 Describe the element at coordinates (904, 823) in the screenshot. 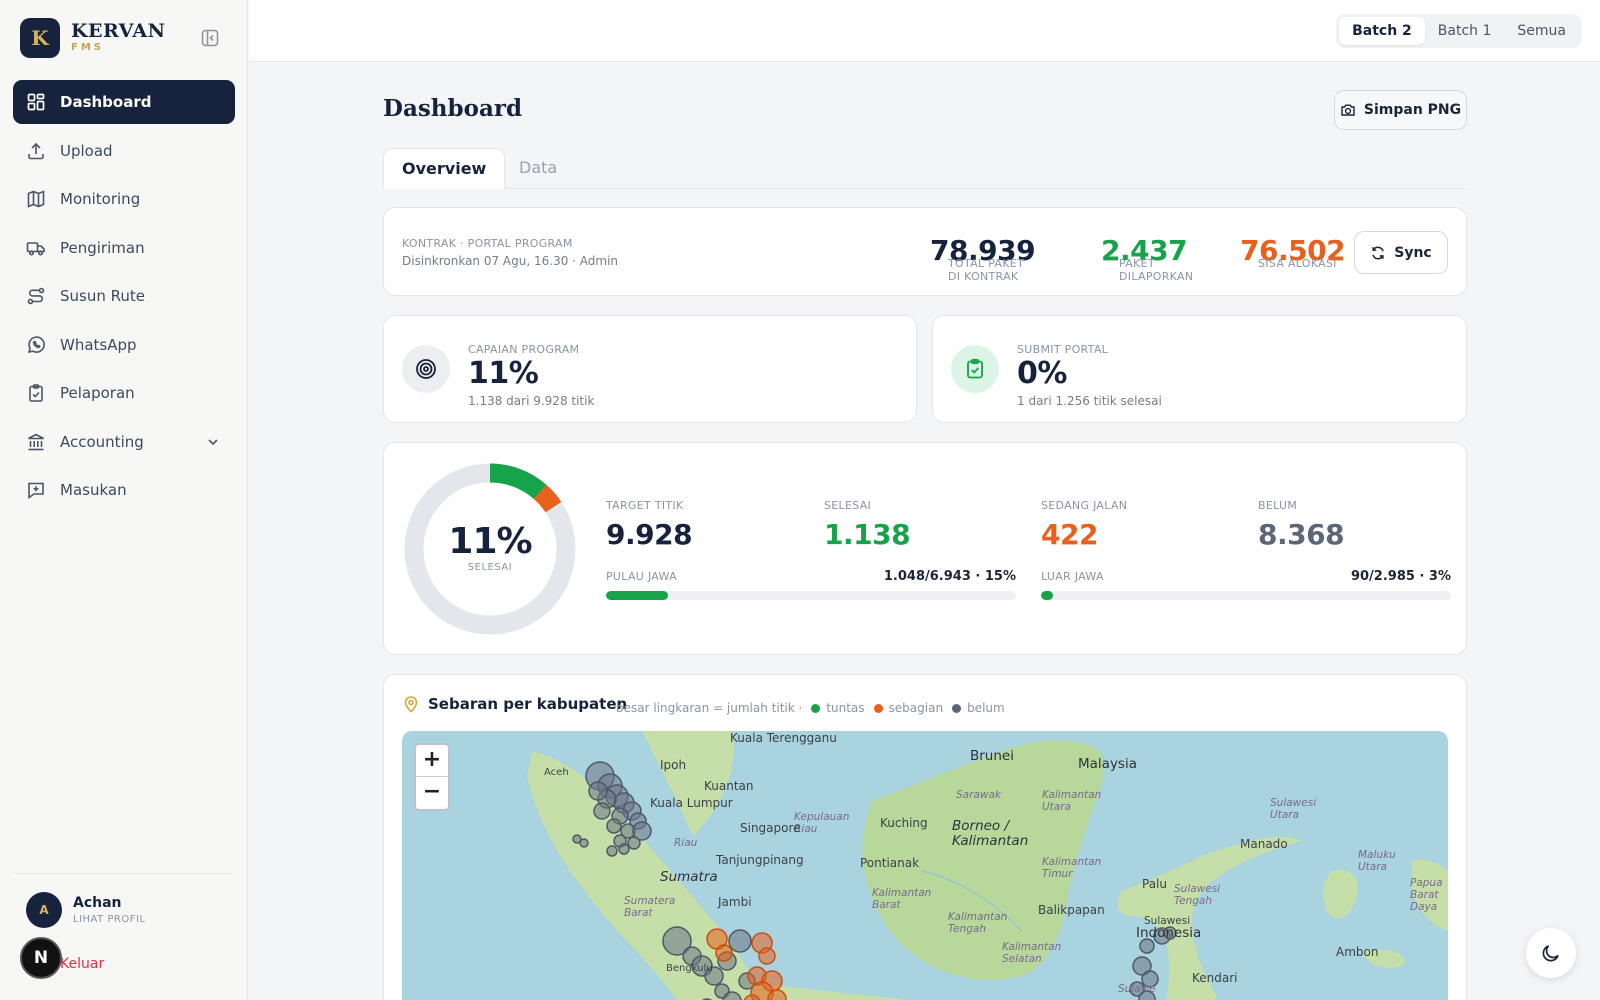

I see `map-label: Kuching` at that location.